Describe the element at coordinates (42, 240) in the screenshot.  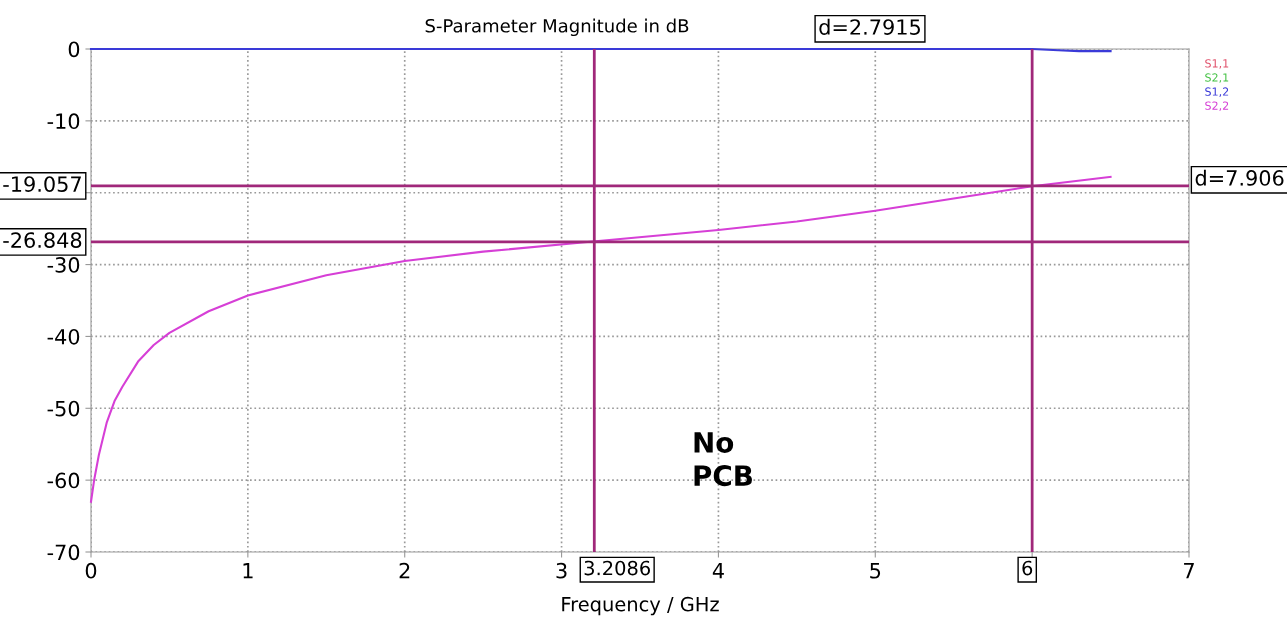
I see `ref-line-label: -26.848` at that location.